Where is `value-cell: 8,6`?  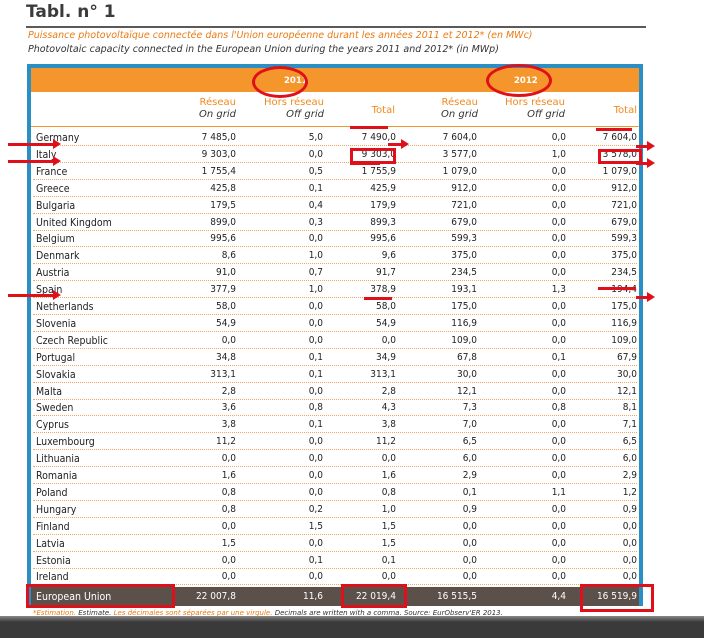 value-cell: 8,6 is located at coordinates (228, 256).